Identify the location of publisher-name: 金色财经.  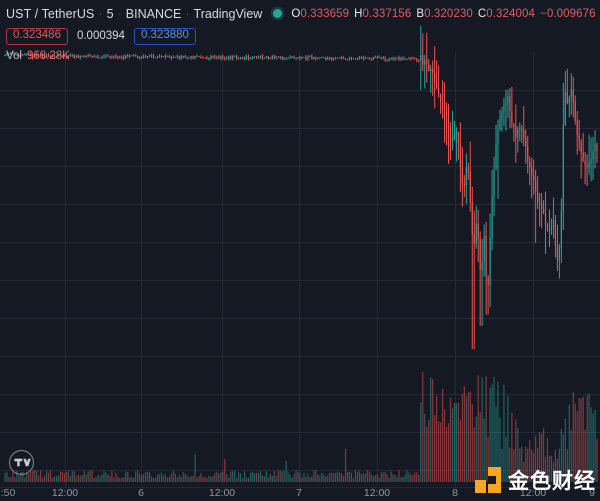
(552, 481).